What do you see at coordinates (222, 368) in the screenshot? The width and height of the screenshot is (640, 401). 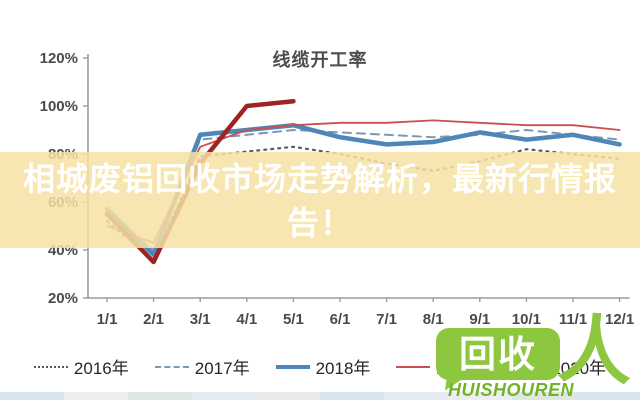 I see `legend-label: 2017年` at bounding box center [222, 368].